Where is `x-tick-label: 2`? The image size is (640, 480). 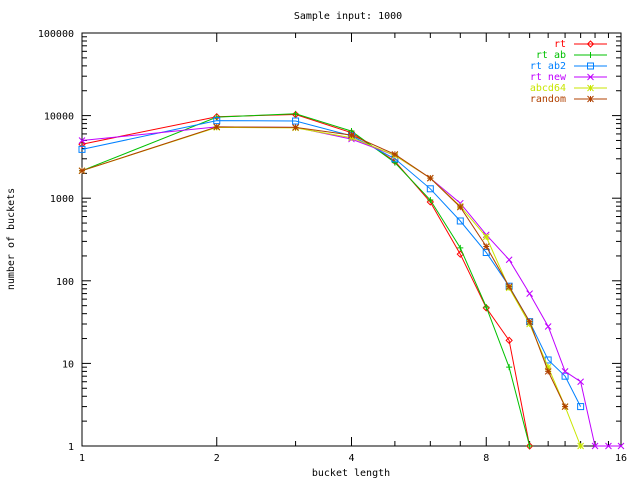
x-tick-label: 2 is located at coordinates (217, 458).